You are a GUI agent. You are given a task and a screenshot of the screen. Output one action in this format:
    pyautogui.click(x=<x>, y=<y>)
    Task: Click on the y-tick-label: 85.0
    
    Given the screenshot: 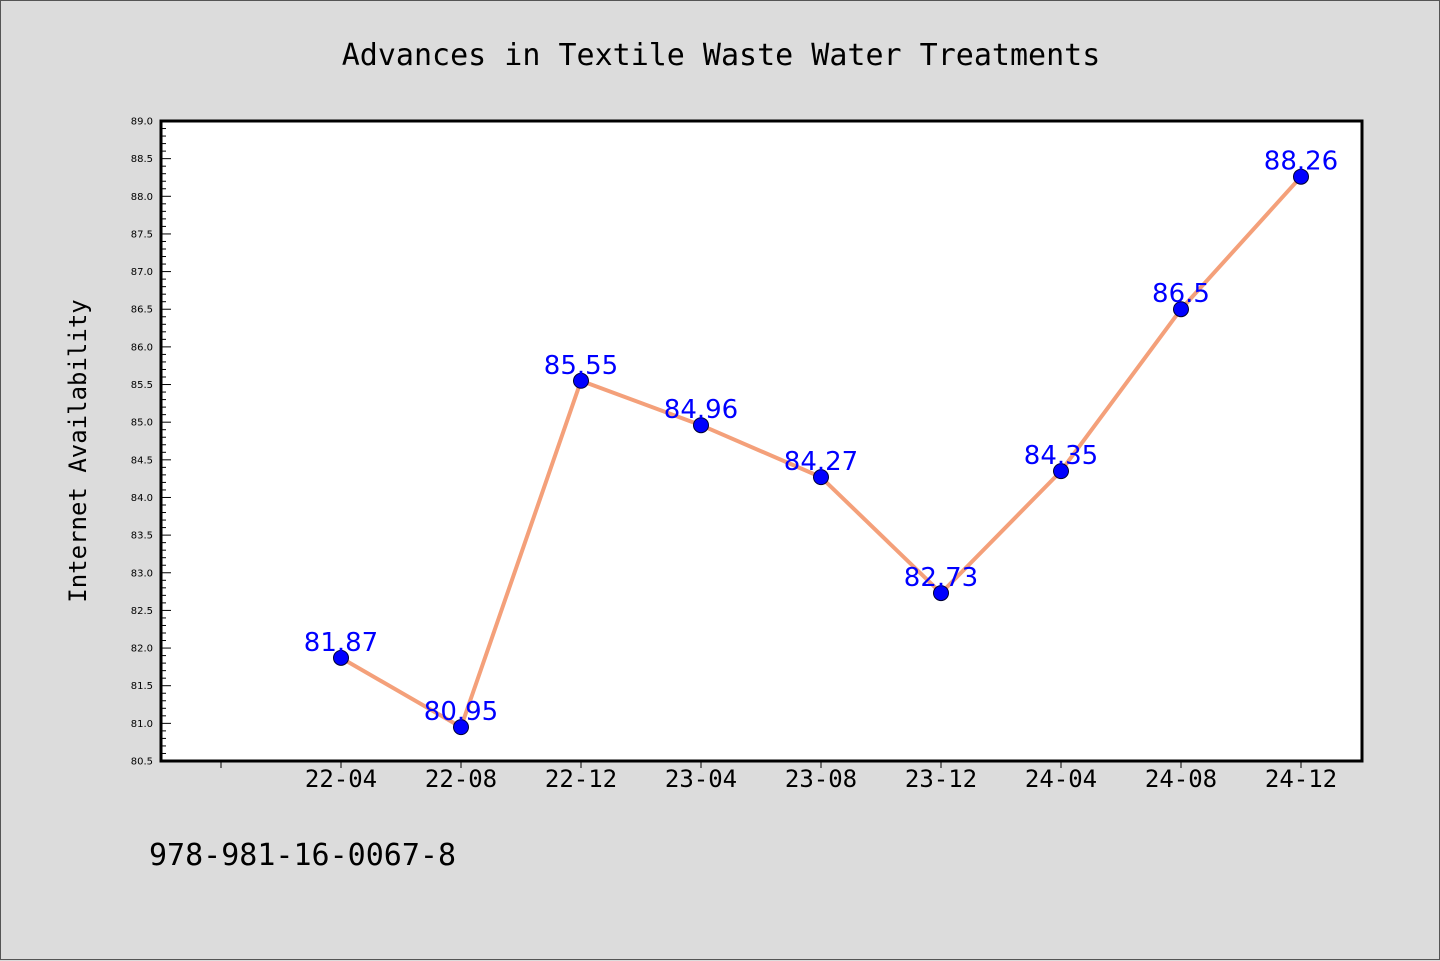 What is the action you would take?
    pyautogui.click(x=142, y=423)
    